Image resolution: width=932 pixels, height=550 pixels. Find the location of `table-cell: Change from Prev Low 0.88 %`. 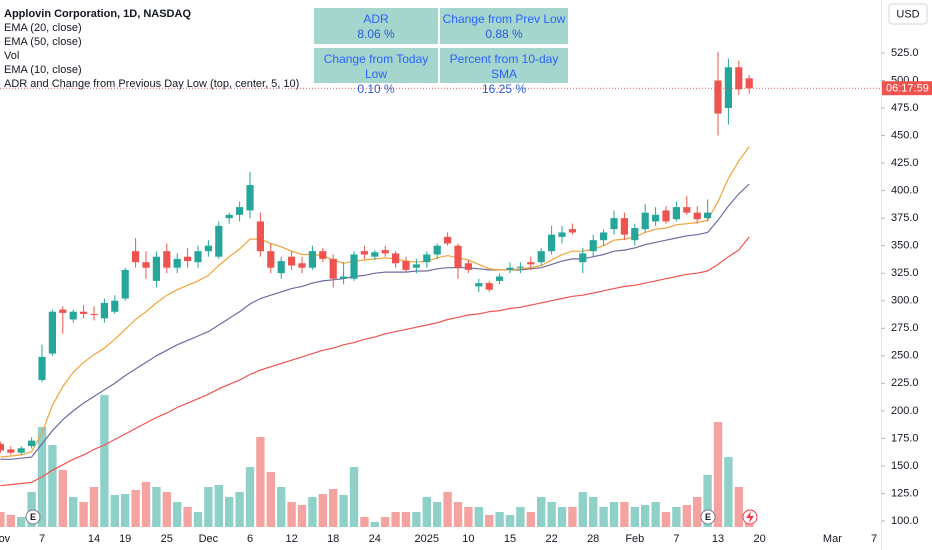

table-cell: Change from Prev Low 0.88 % is located at coordinates (504, 26).